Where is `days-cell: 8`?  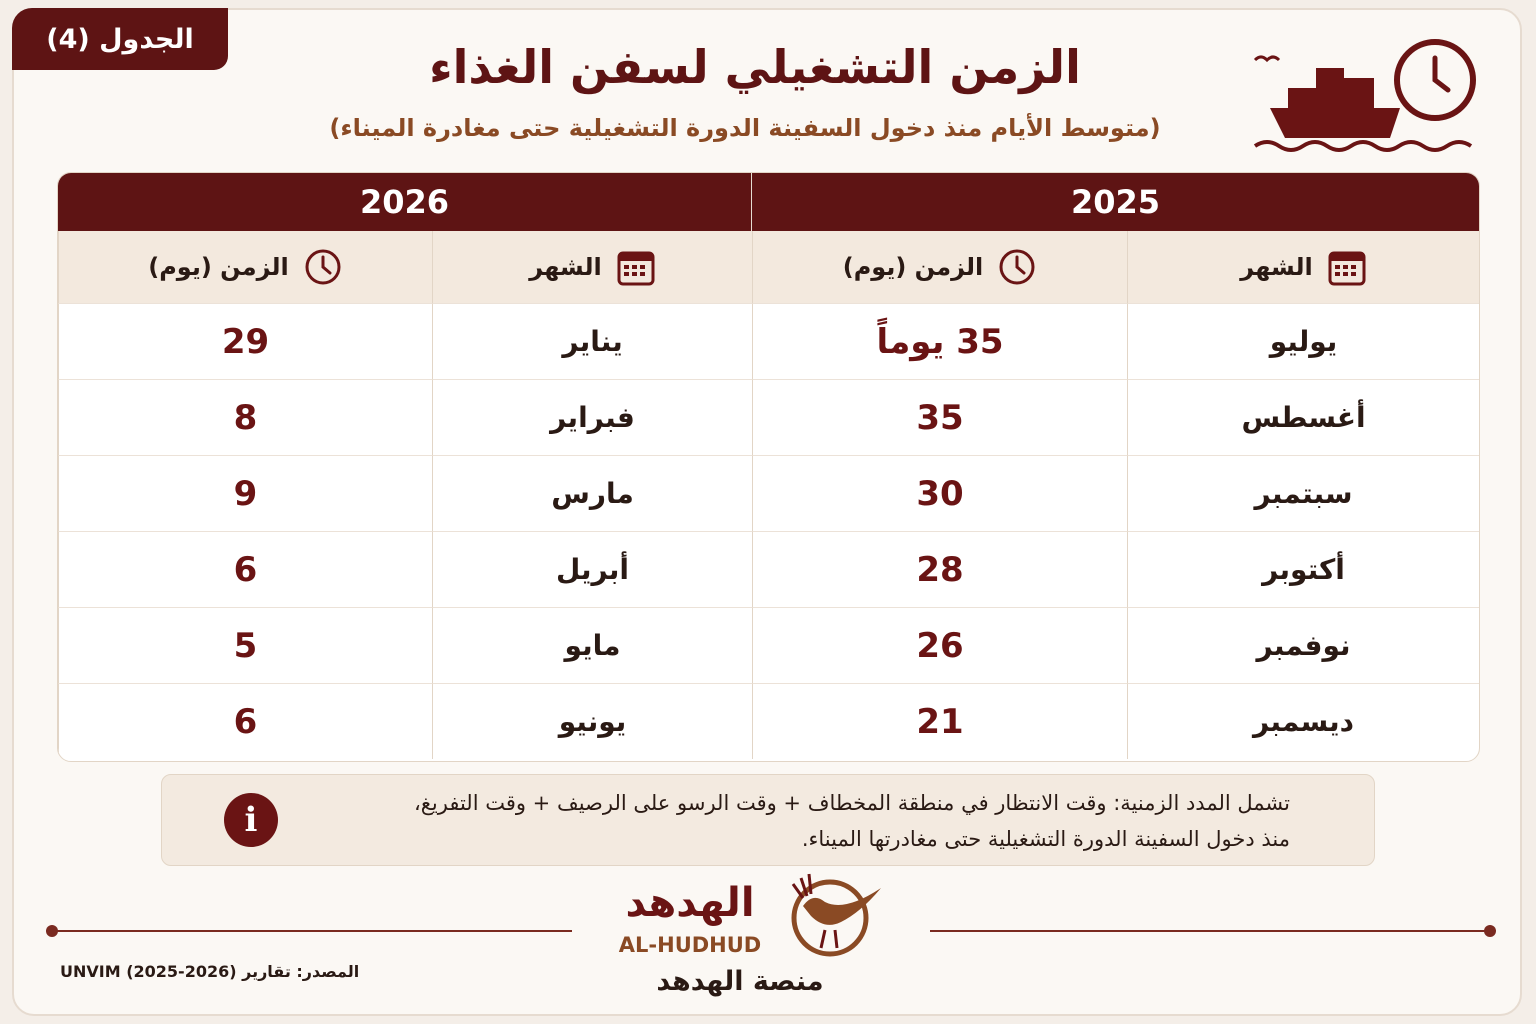 days-cell: 8 is located at coordinates (245, 417).